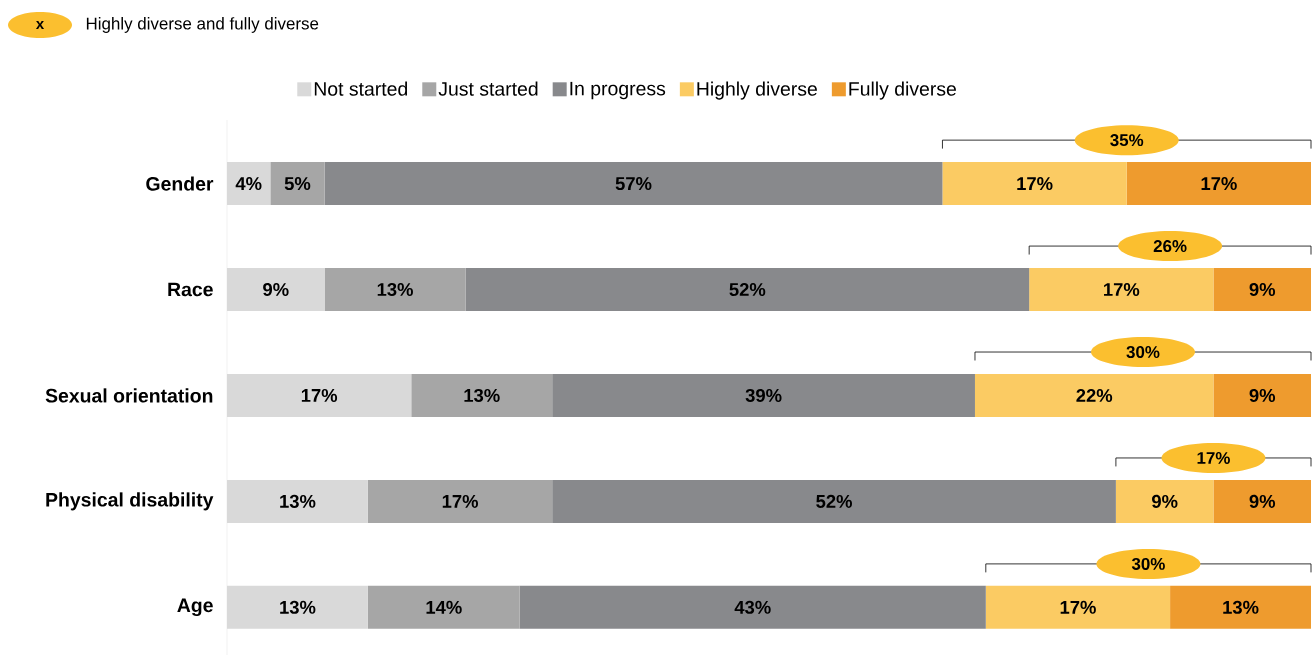 The width and height of the screenshot is (1314, 655). I want to click on y-tick-label: Sexual orientation, so click(129, 395).